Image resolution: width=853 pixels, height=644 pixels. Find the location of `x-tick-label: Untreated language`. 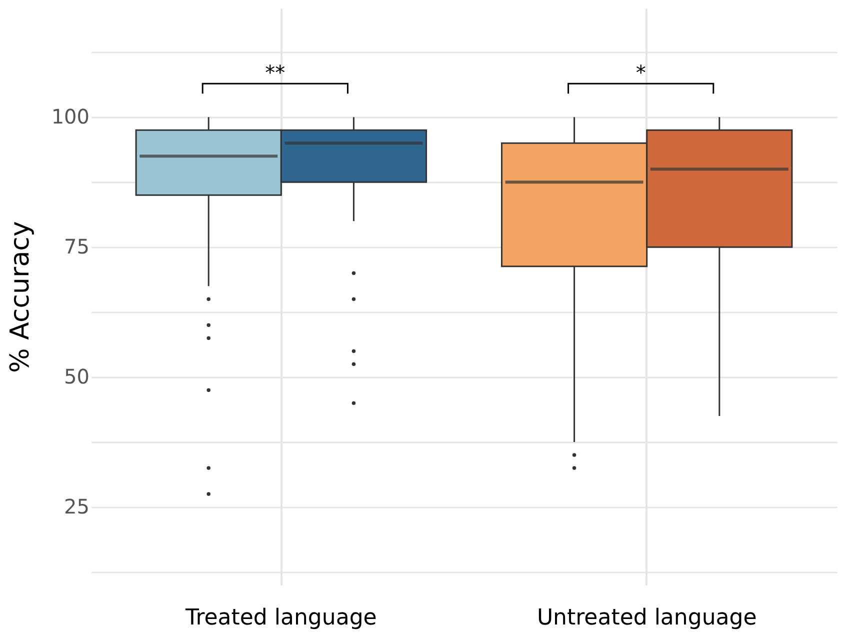

x-tick-label: Untreated language is located at coordinates (646, 618).